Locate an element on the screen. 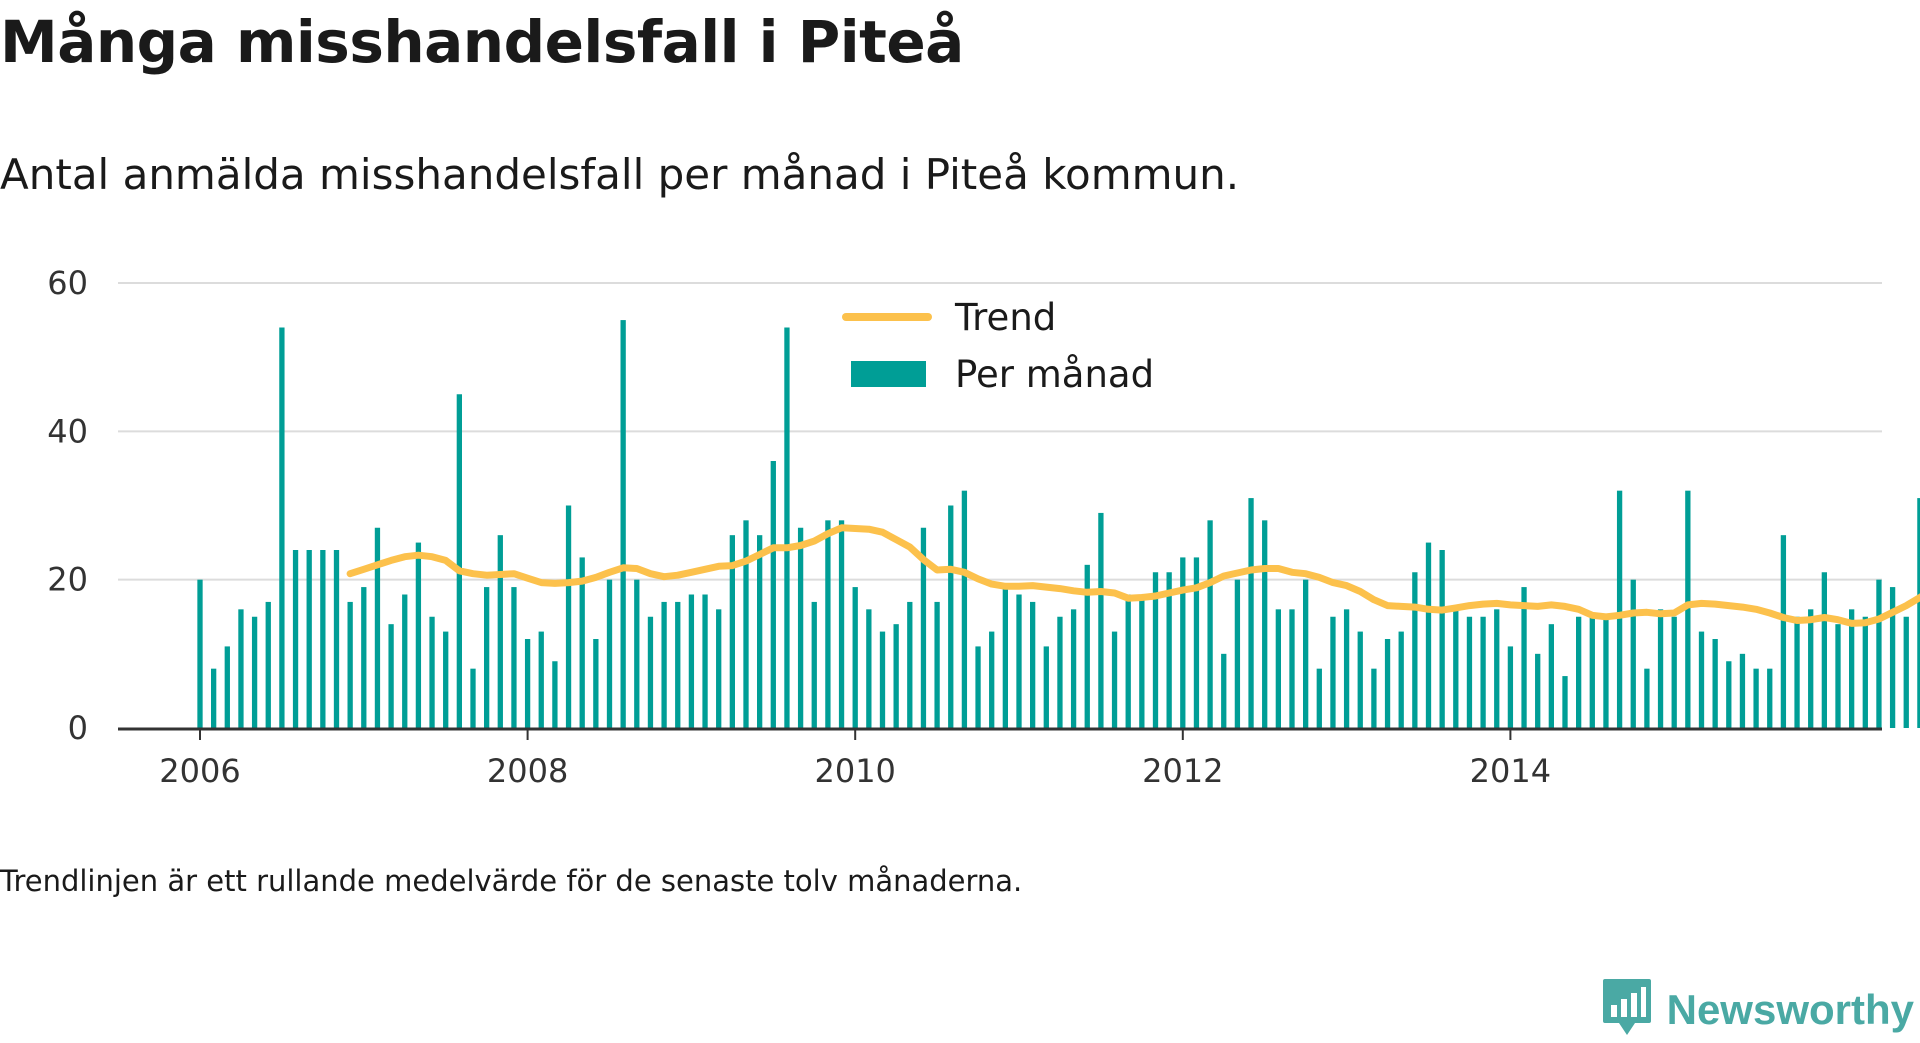 The image size is (1920, 1043). x-tick-label: 2008 is located at coordinates (527, 771).